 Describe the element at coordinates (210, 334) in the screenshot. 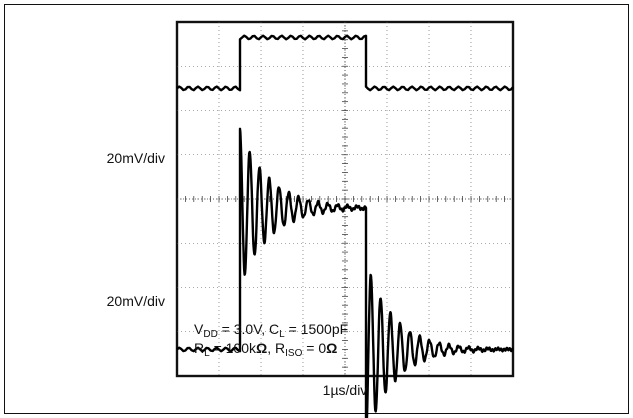

I see `vdd-sub: DD` at that location.